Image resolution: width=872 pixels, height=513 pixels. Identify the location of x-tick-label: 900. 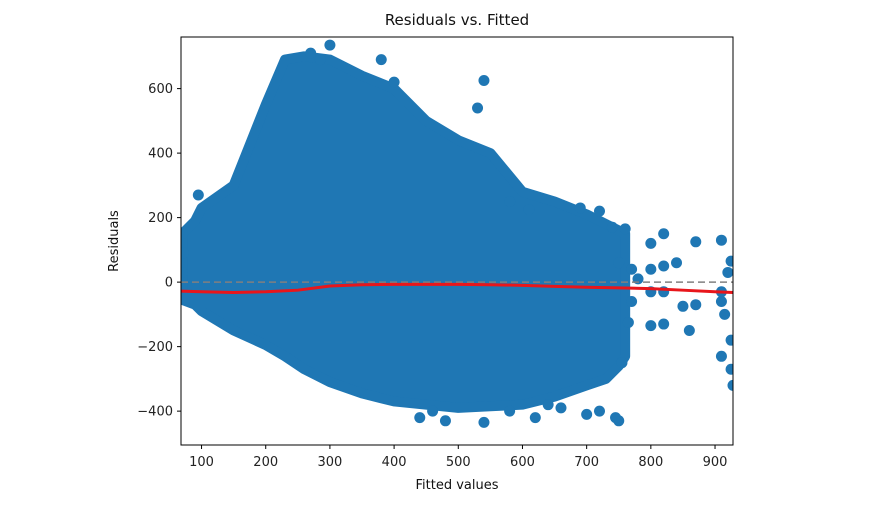
(715, 462).